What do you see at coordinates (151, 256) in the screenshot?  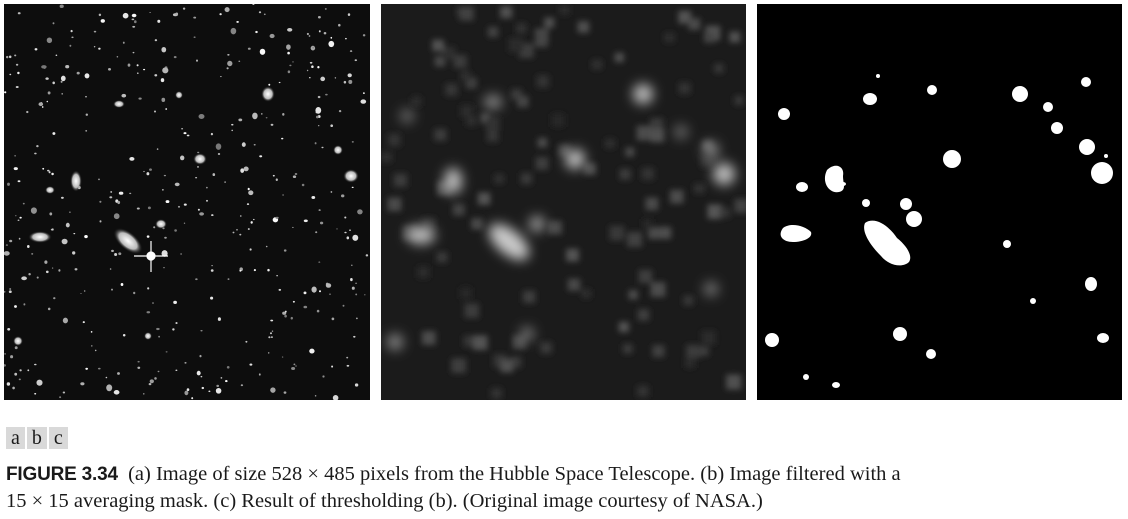 I see `bright-star` at bounding box center [151, 256].